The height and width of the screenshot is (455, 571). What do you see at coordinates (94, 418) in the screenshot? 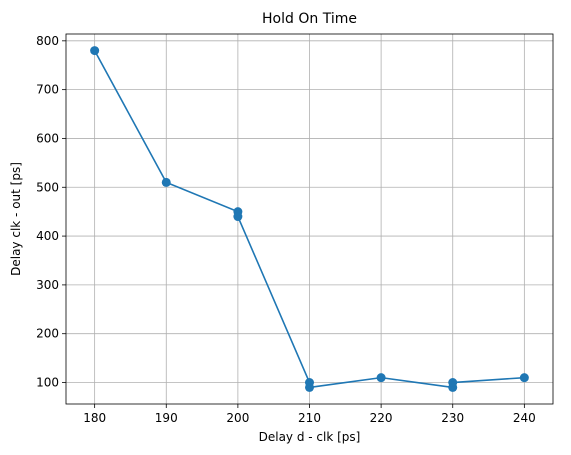
I see `x-tick-label: 180` at bounding box center [94, 418].